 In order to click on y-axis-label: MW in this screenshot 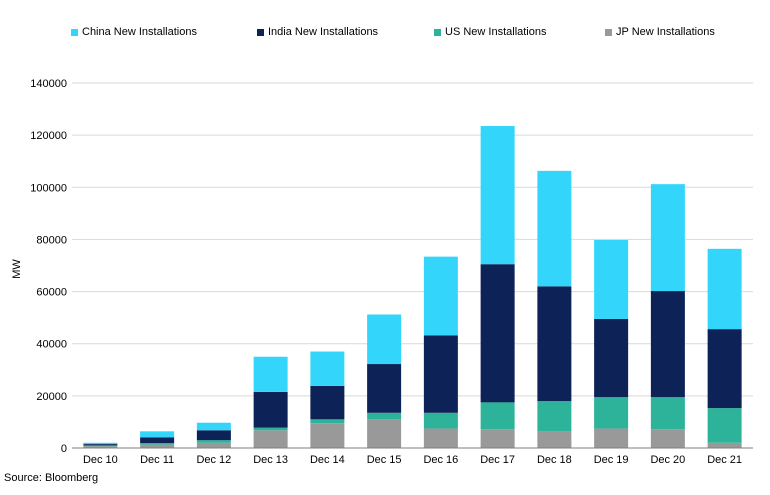, I will do `click(17, 269)`.